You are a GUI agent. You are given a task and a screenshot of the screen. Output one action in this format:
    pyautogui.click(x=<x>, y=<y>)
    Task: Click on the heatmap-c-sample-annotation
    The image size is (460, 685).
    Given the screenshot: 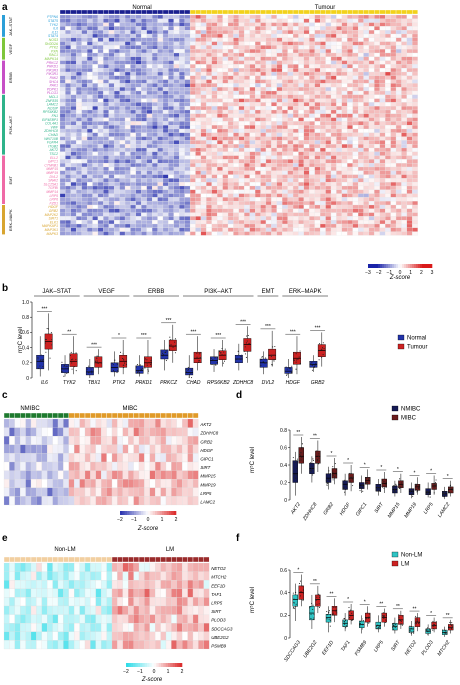 What is the action you would take?
    pyautogui.click(x=179, y=415)
    